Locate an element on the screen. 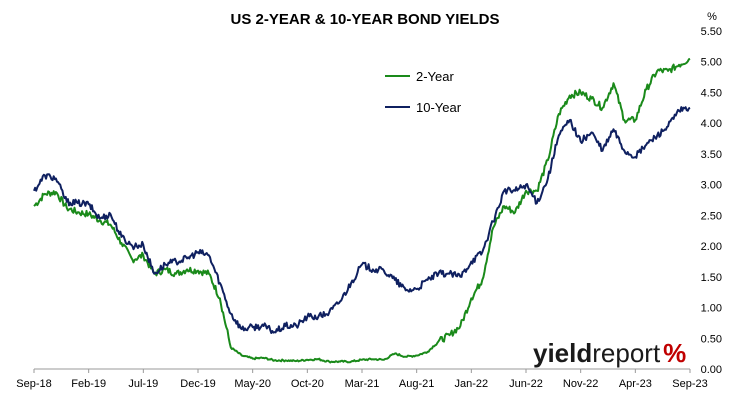  x-tick-label: Jan-22 is located at coordinates (472, 384).